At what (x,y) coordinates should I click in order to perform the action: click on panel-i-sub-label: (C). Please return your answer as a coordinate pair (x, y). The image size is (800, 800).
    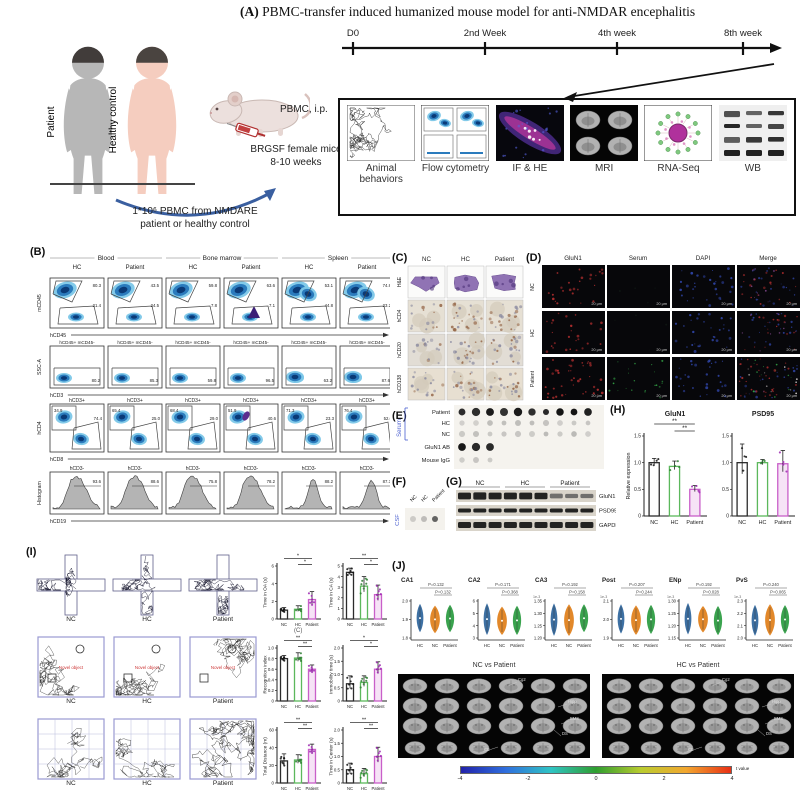
    Looking at the image, I should click on (298, 631).